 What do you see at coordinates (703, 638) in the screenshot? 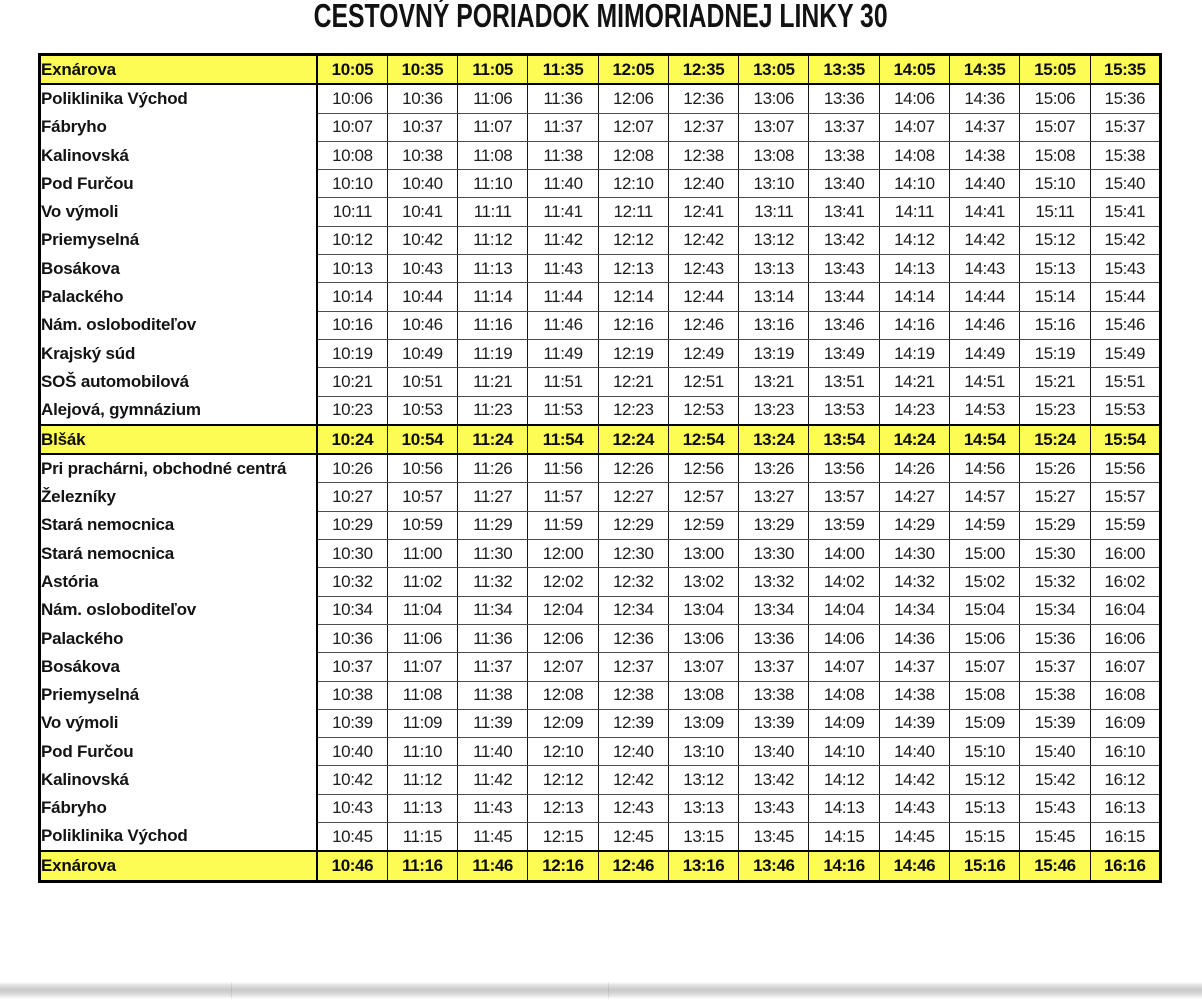
I see `departure-time-cell: 13:06` at bounding box center [703, 638].